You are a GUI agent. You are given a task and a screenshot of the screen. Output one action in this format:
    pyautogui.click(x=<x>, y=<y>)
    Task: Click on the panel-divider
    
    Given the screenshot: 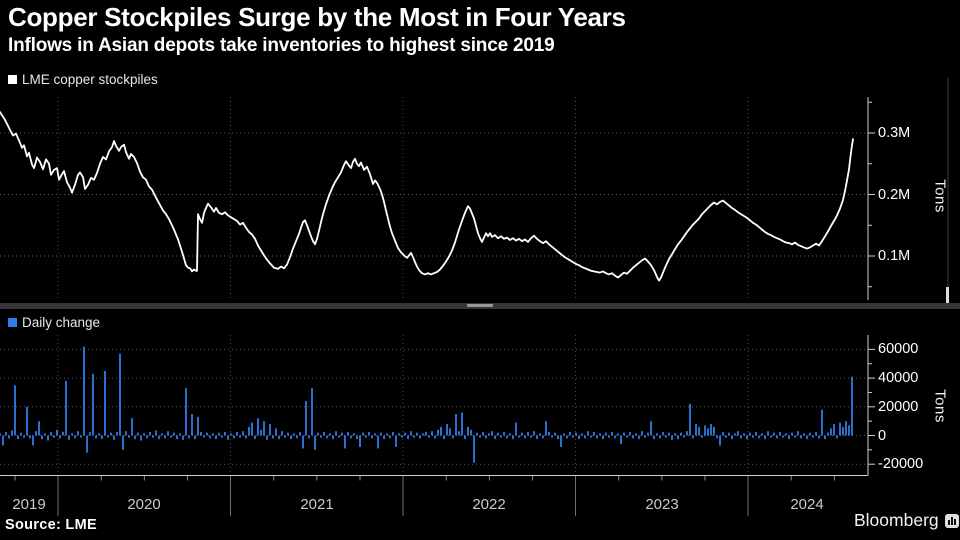 What is the action you would take?
    pyautogui.click(x=480, y=306)
    